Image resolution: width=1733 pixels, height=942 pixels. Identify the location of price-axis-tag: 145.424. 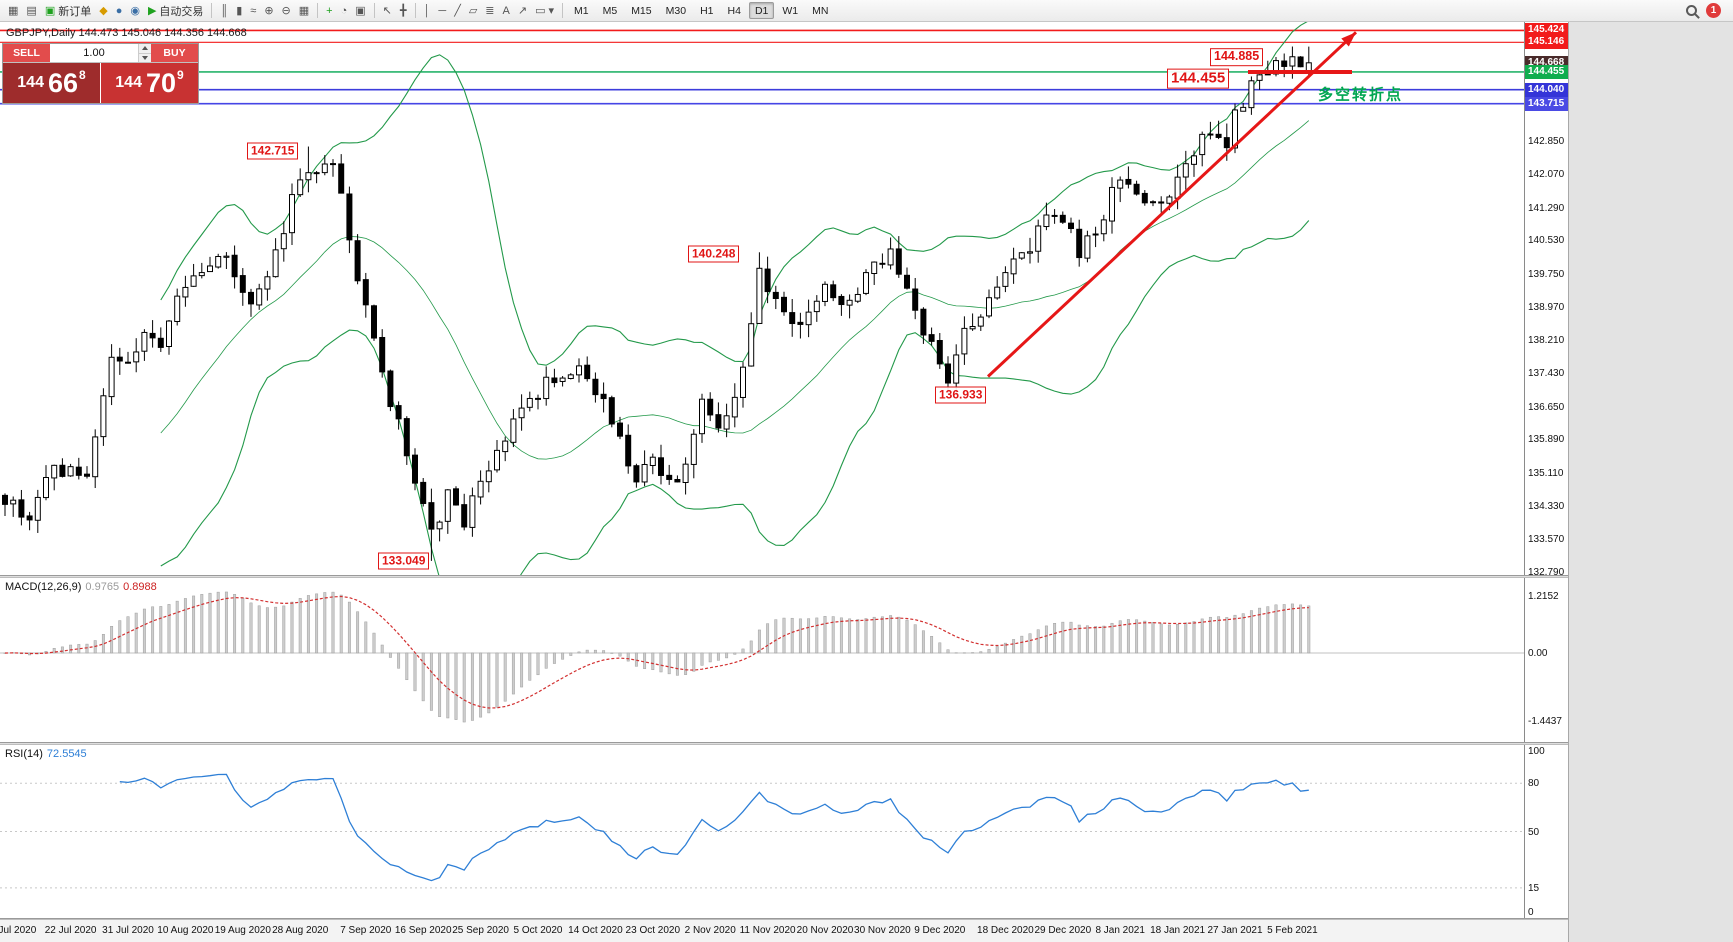
(1546, 30).